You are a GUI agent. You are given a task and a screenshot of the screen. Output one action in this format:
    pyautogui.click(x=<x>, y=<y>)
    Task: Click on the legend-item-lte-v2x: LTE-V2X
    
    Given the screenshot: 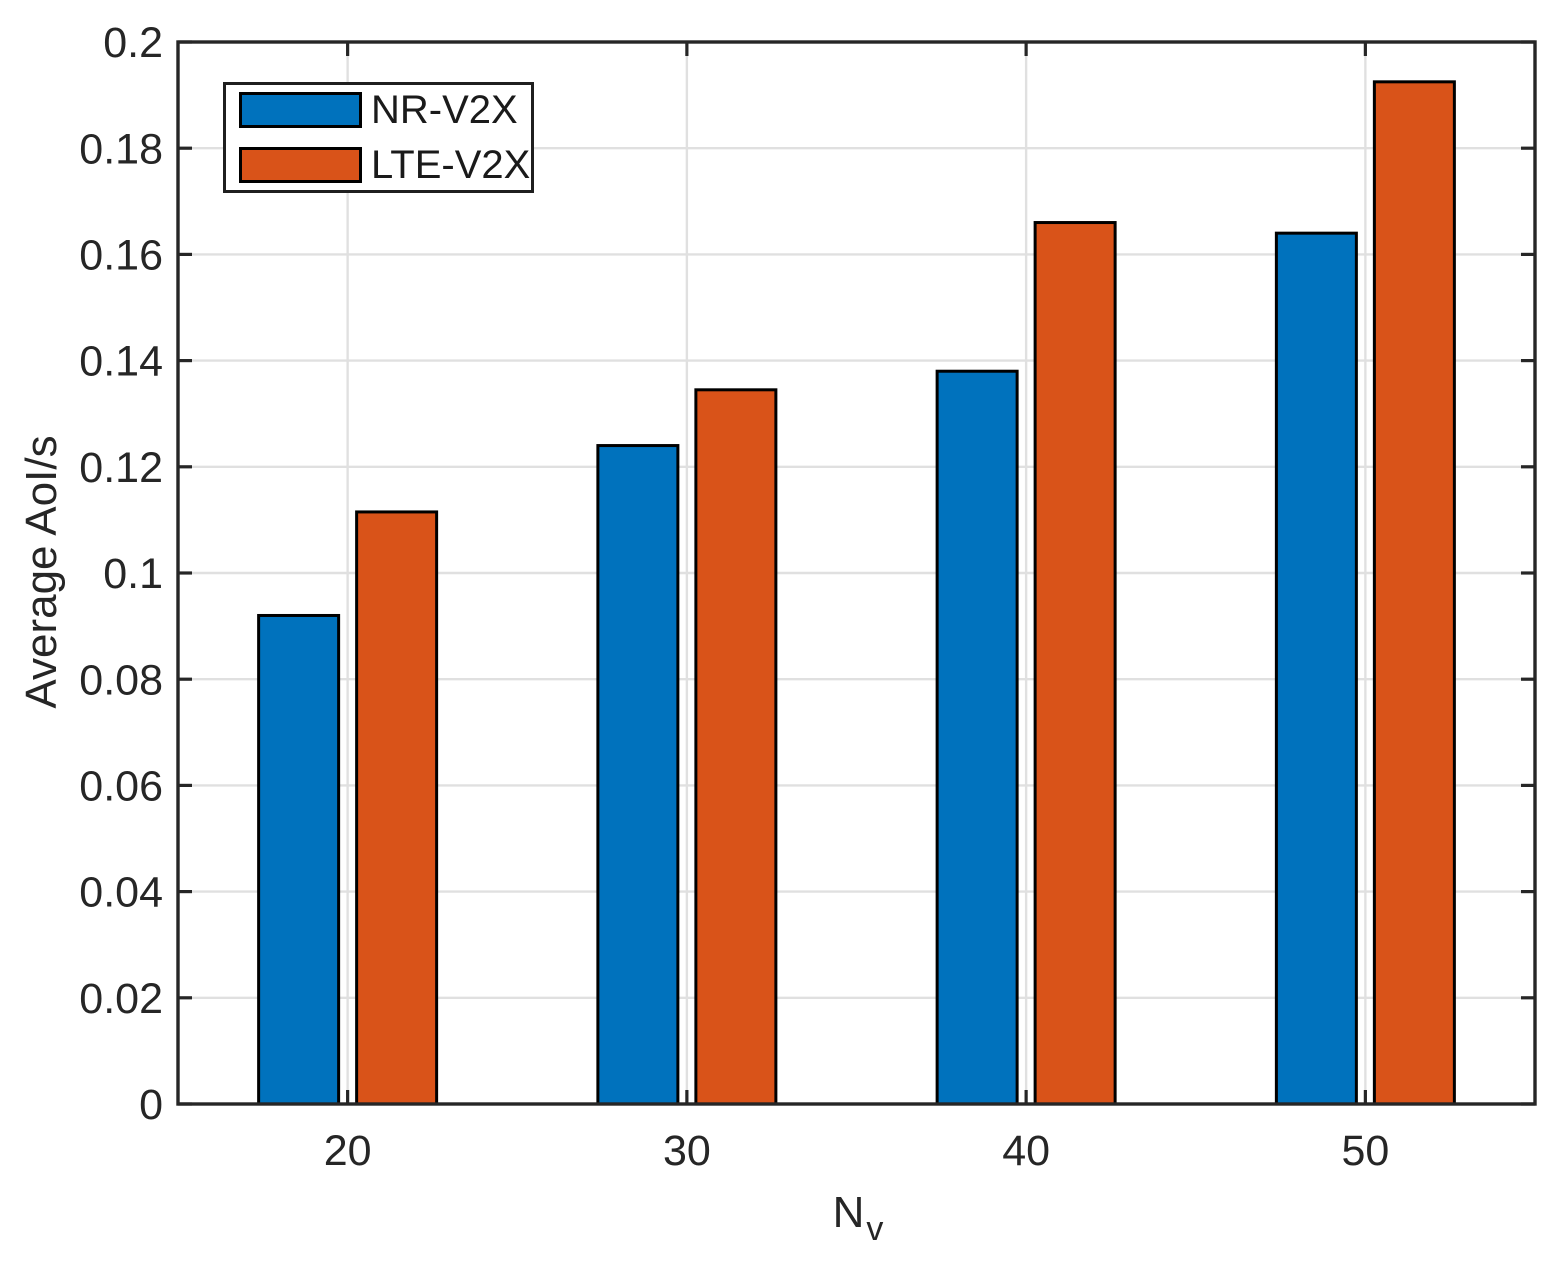 What is the action you would take?
    pyautogui.click(x=385, y=165)
    